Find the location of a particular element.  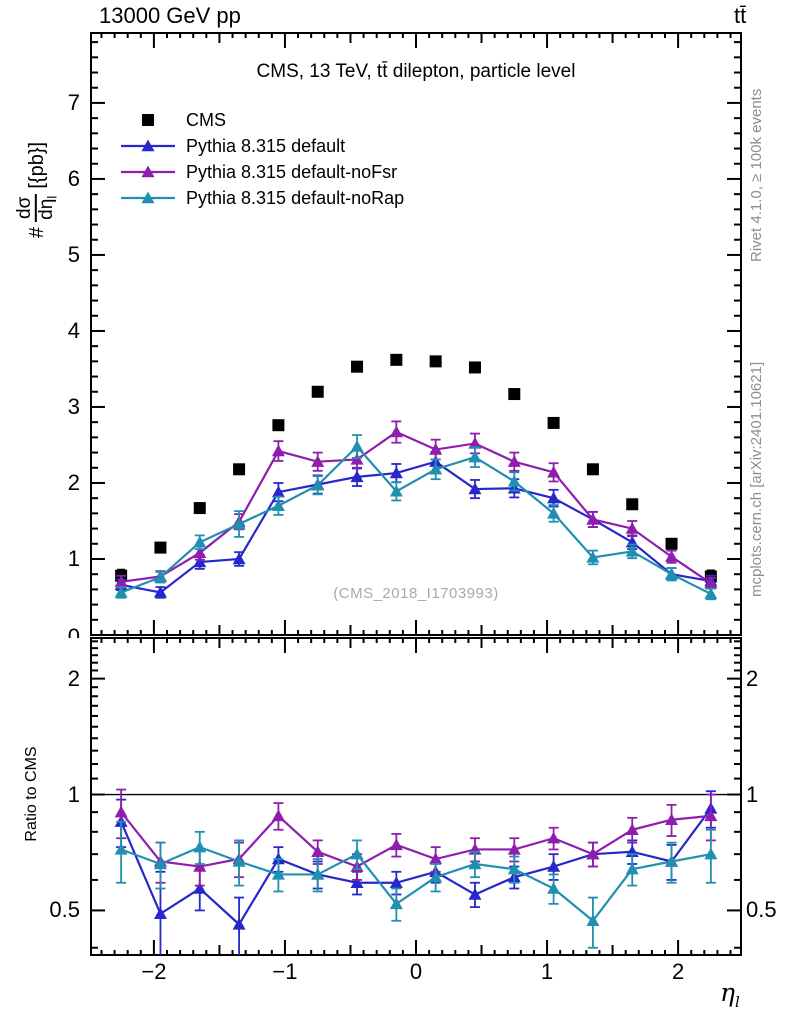

mcplots-arxiv-note: mcplots.cern.ch [arXiv:2401.10621] is located at coordinates (756, 479).